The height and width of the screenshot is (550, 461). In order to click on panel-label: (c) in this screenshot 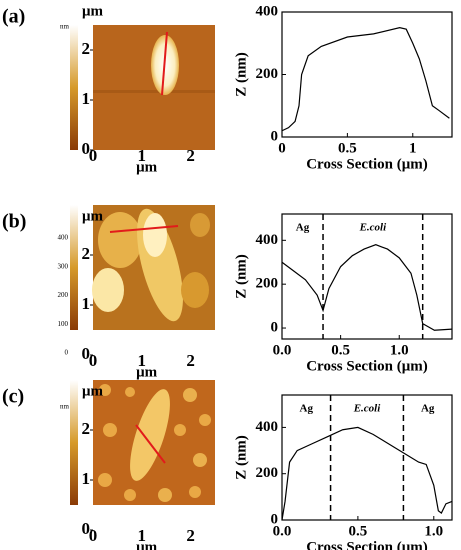, I will do `click(13, 397)`.